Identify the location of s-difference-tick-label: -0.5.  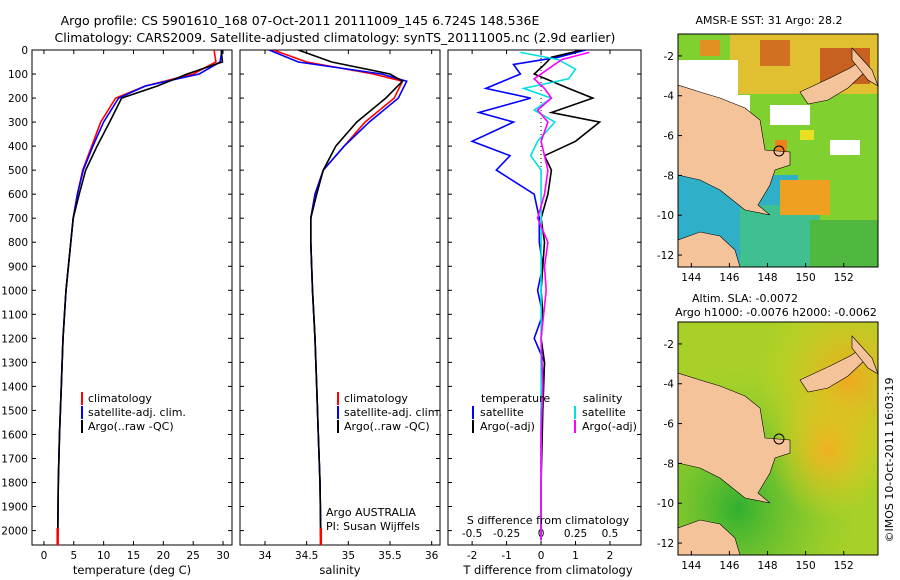
(472, 534).